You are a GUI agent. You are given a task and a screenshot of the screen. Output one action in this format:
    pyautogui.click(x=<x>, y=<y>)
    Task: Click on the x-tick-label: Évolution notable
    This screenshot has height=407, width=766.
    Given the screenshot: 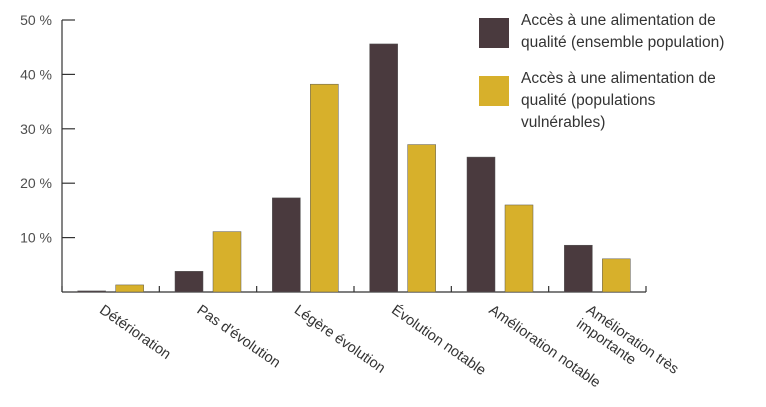 What is the action you would take?
    pyautogui.click(x=438, y=340)
    